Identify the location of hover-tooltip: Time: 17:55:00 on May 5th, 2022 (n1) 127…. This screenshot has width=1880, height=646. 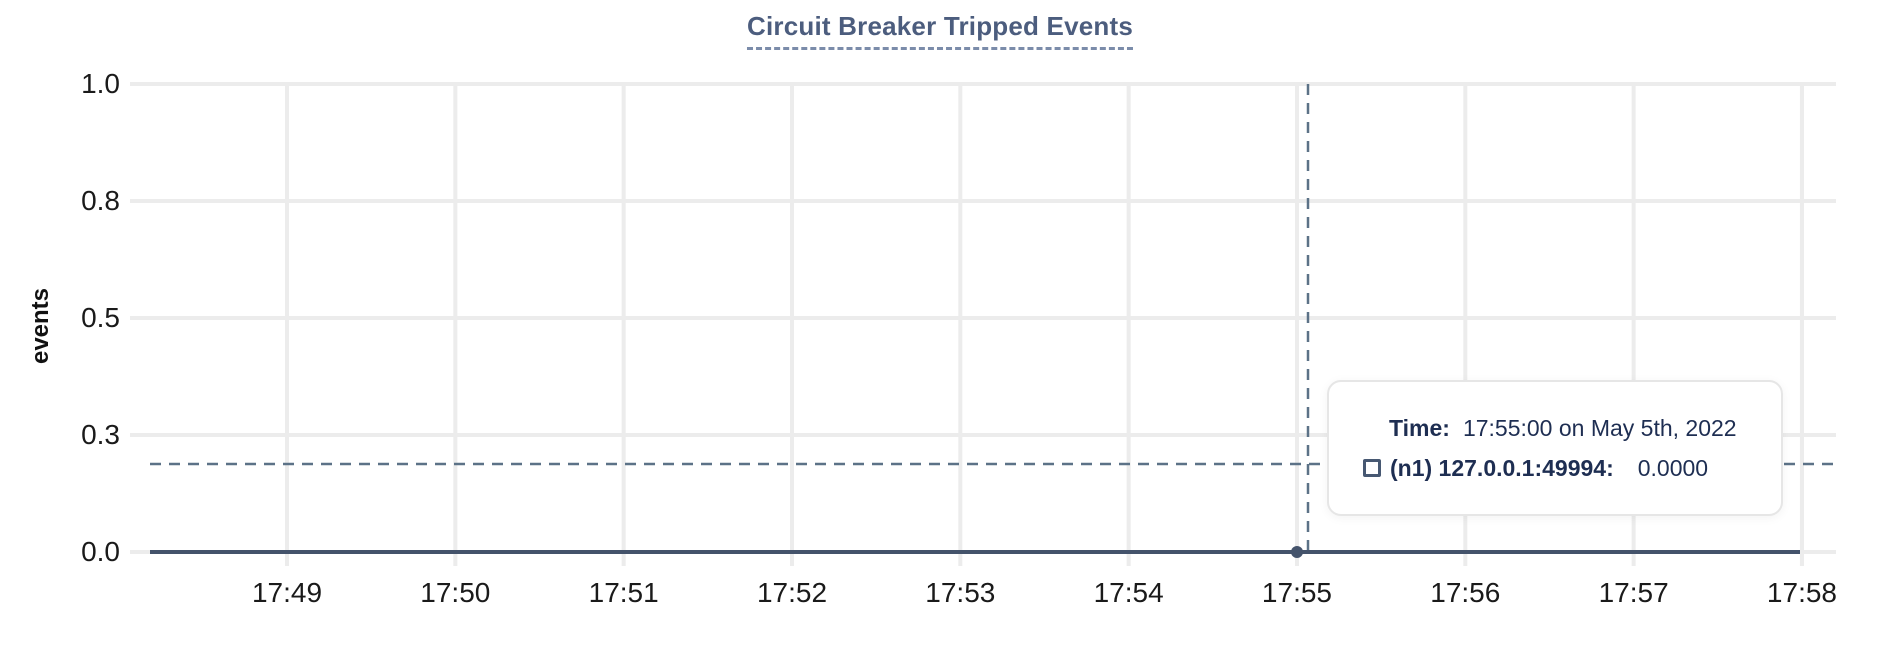
(1555, 448).